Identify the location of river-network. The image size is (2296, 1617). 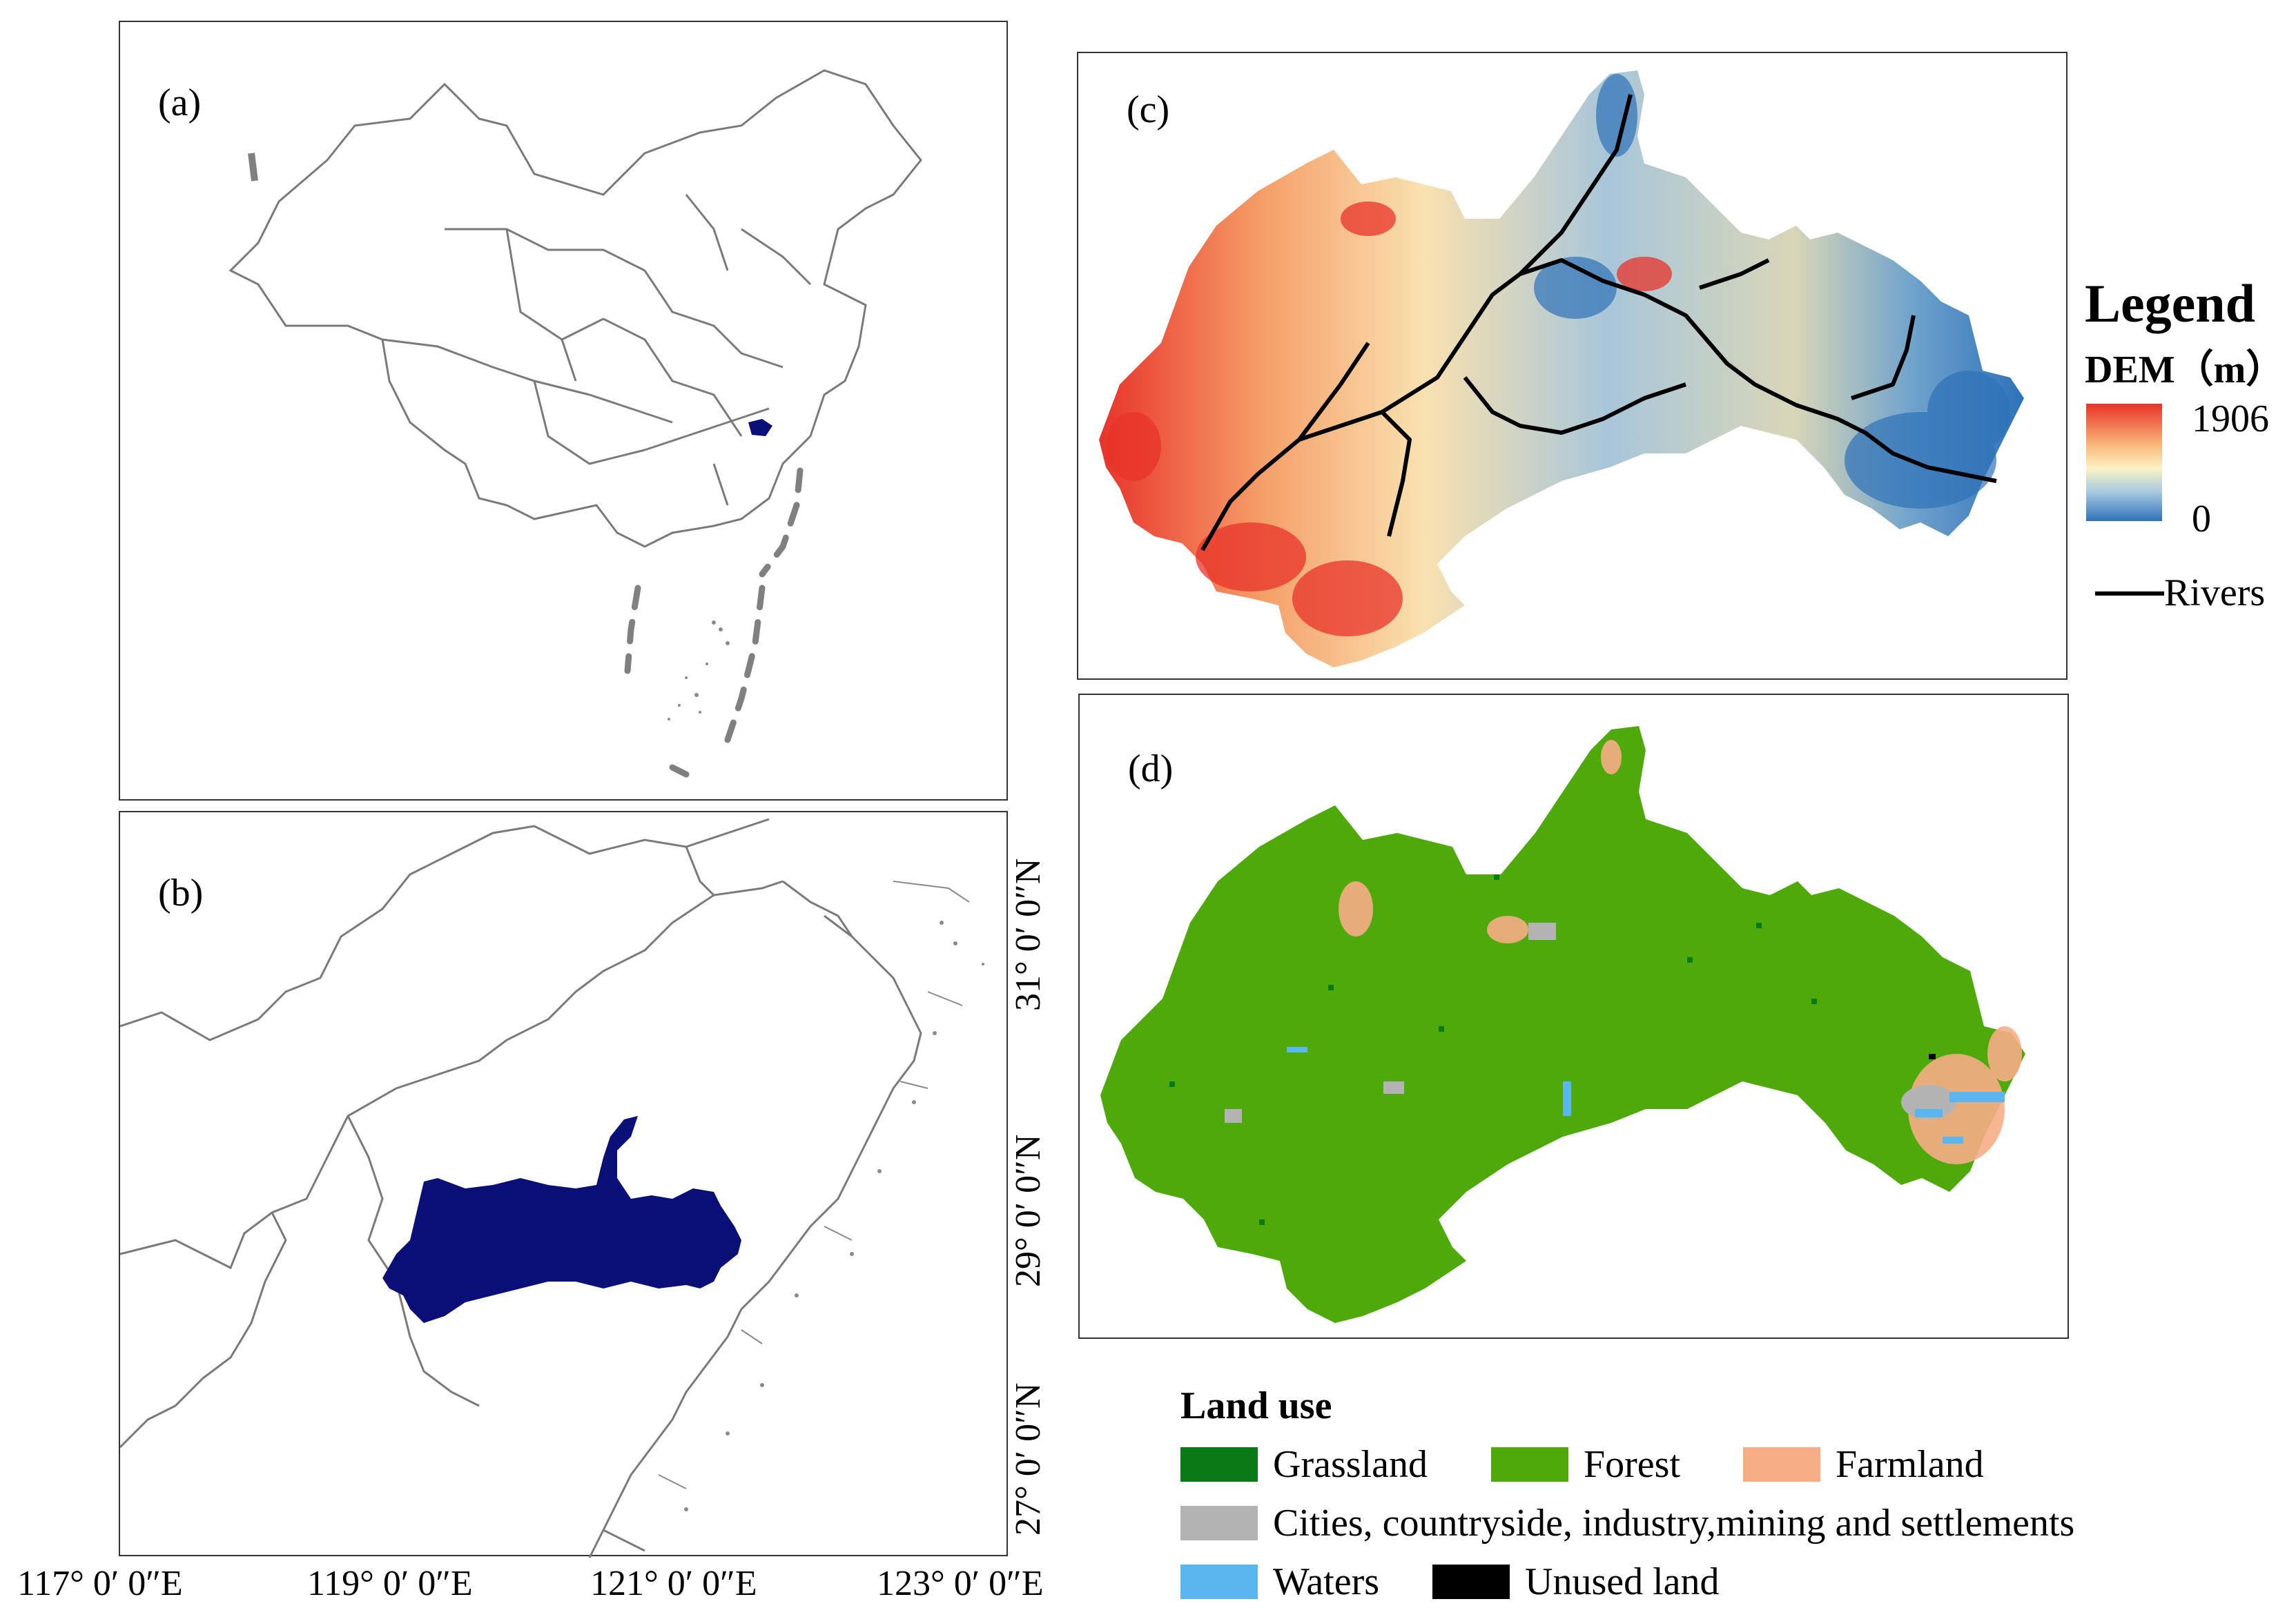
(1598, 322).